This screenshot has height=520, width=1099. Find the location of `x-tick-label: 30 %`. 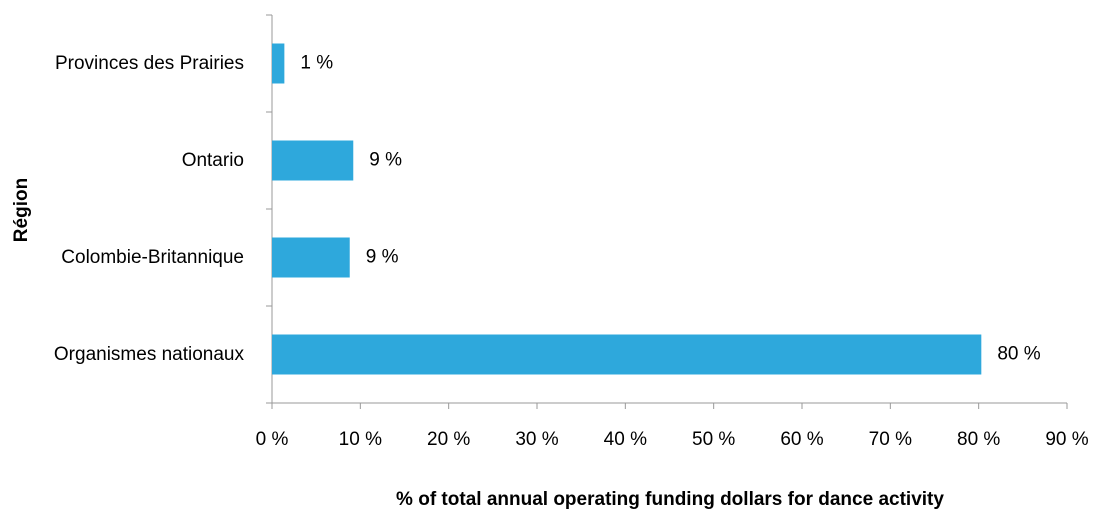

x-tick-label: 30 % is located at coordinates (536, 439).